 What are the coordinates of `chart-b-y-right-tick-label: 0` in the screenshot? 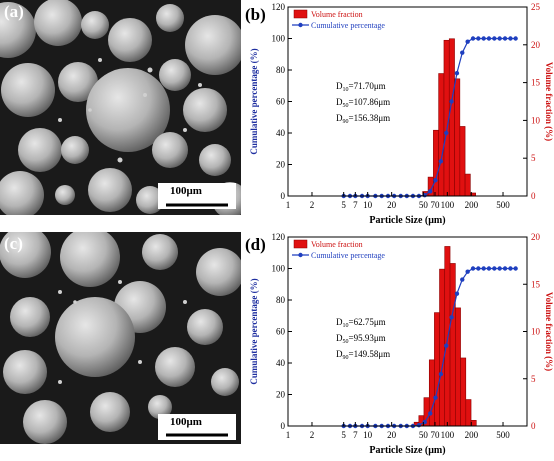 It's located at (533, 196).